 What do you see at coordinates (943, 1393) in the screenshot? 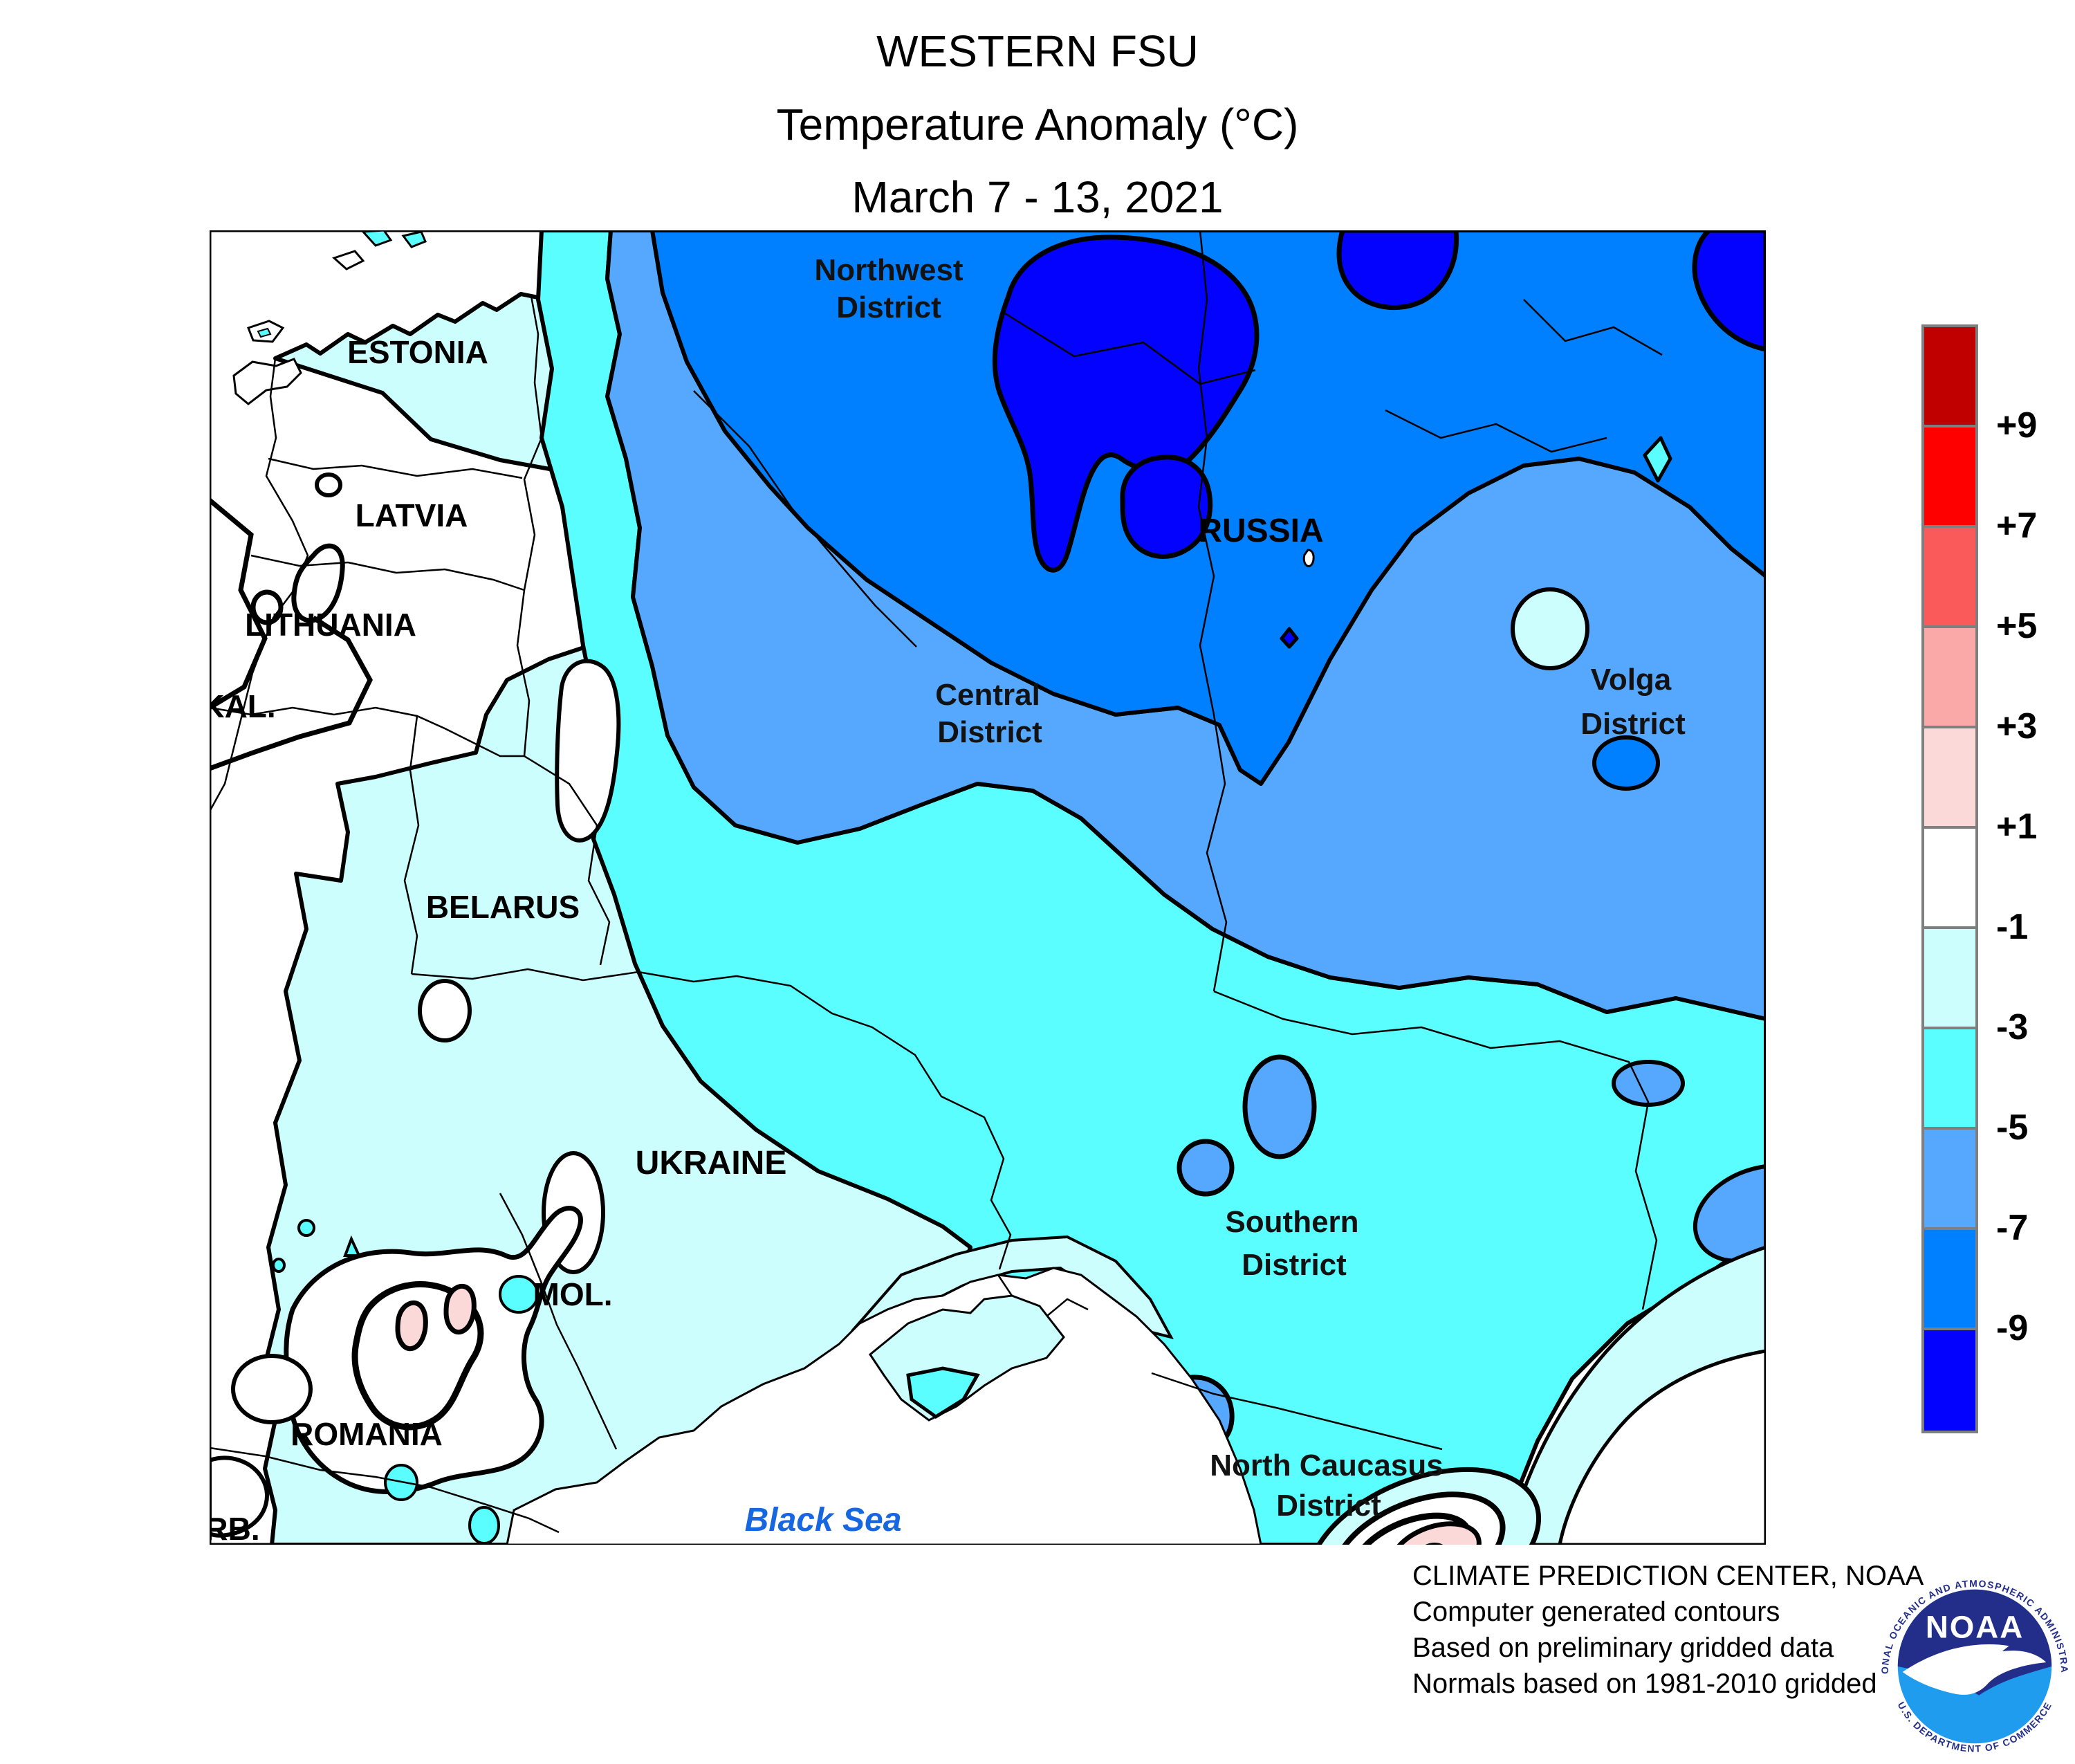
I see `crimea-cyan-tip` at bounding box center [943, 1393].